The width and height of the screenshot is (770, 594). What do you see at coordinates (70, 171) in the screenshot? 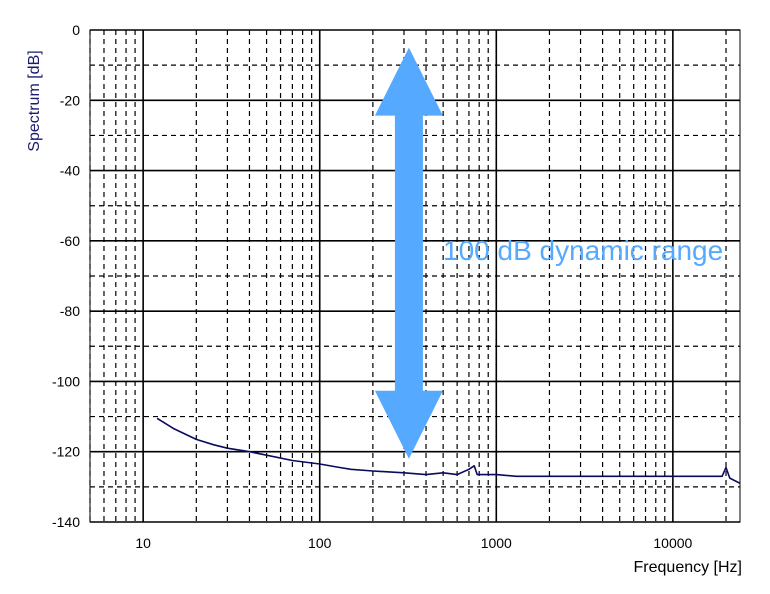
I see `y-tick-label: -40` at bounding box center [70, 171].